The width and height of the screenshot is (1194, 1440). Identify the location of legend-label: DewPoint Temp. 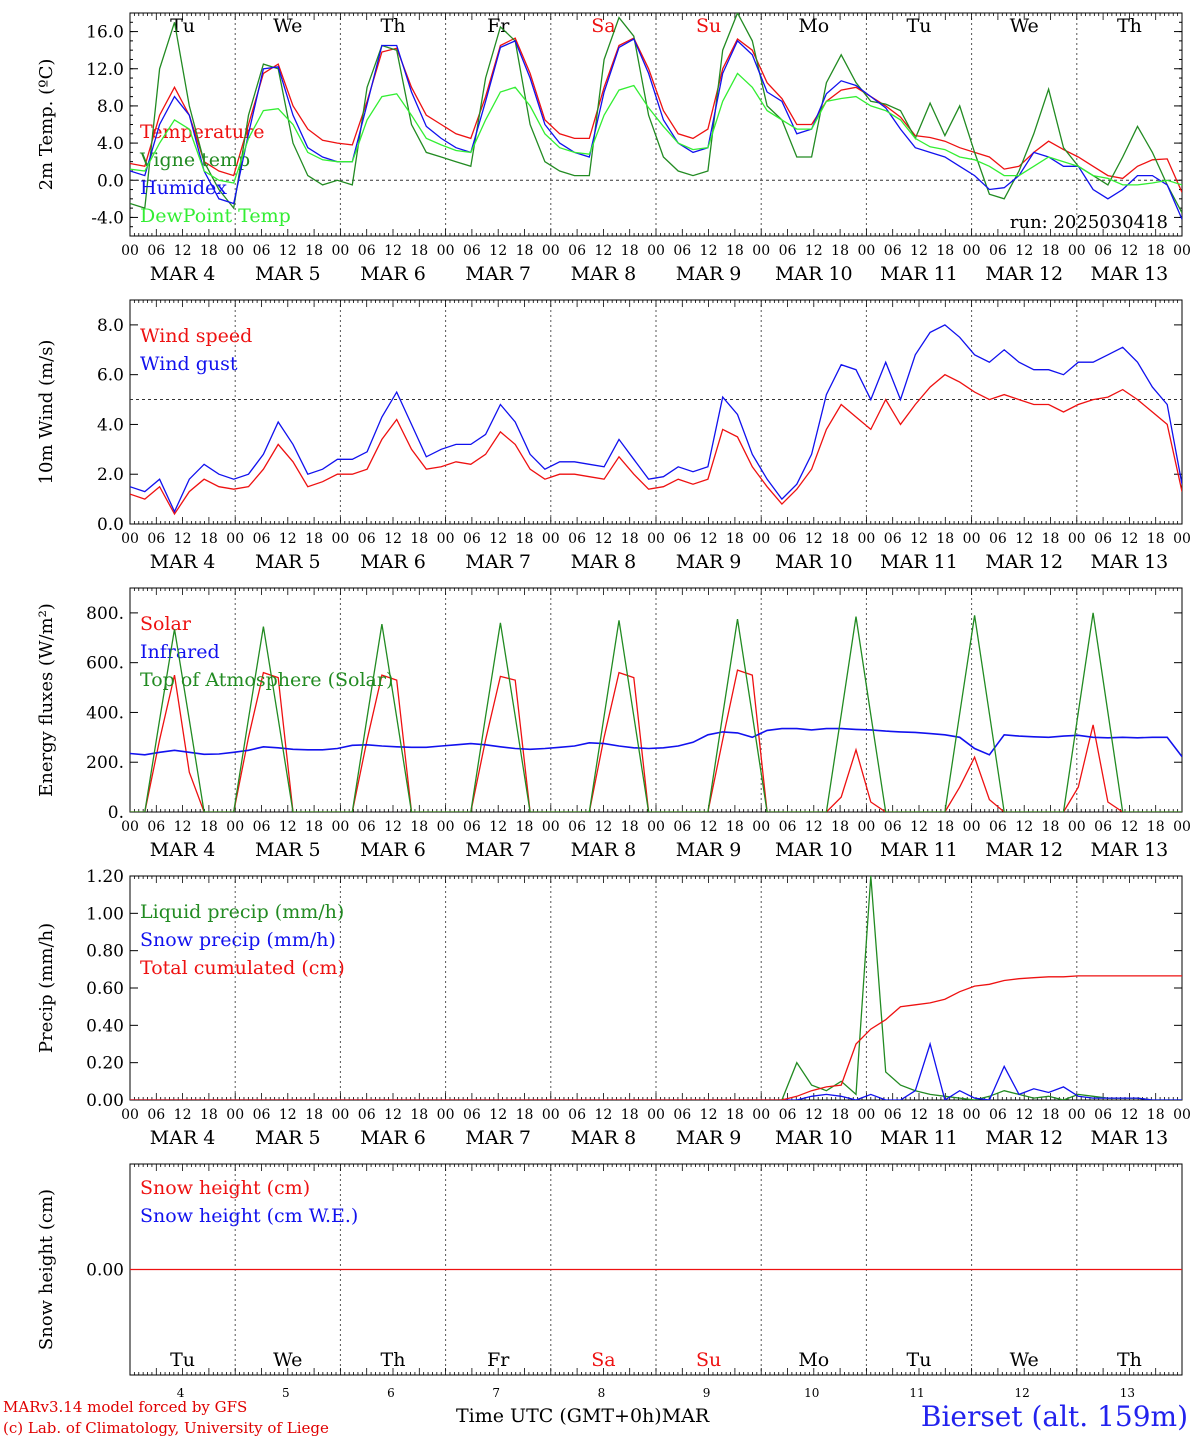
(215, 216).